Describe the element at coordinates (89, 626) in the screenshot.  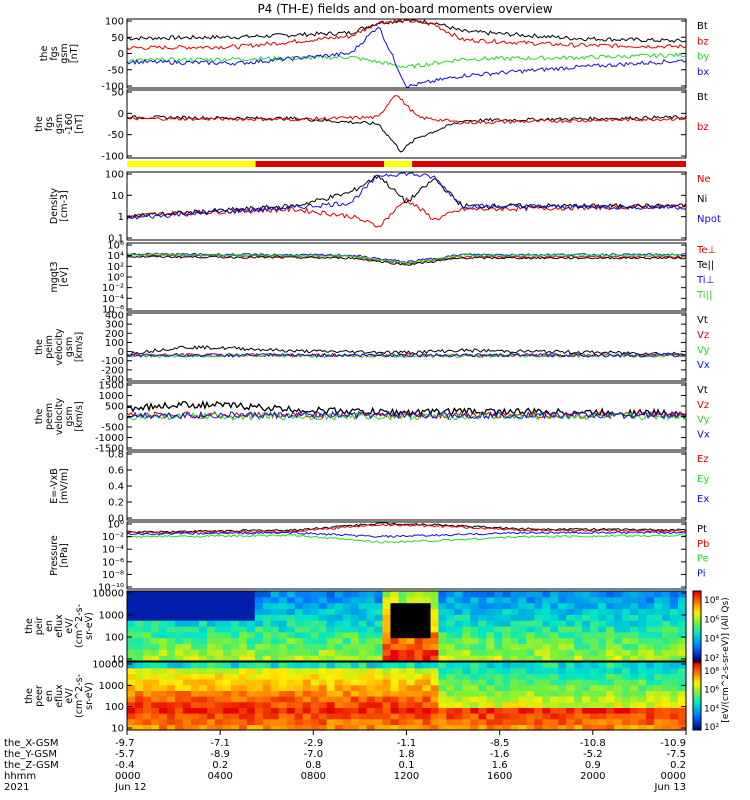
I see `y-axis-label: sr-eV)` at that location.